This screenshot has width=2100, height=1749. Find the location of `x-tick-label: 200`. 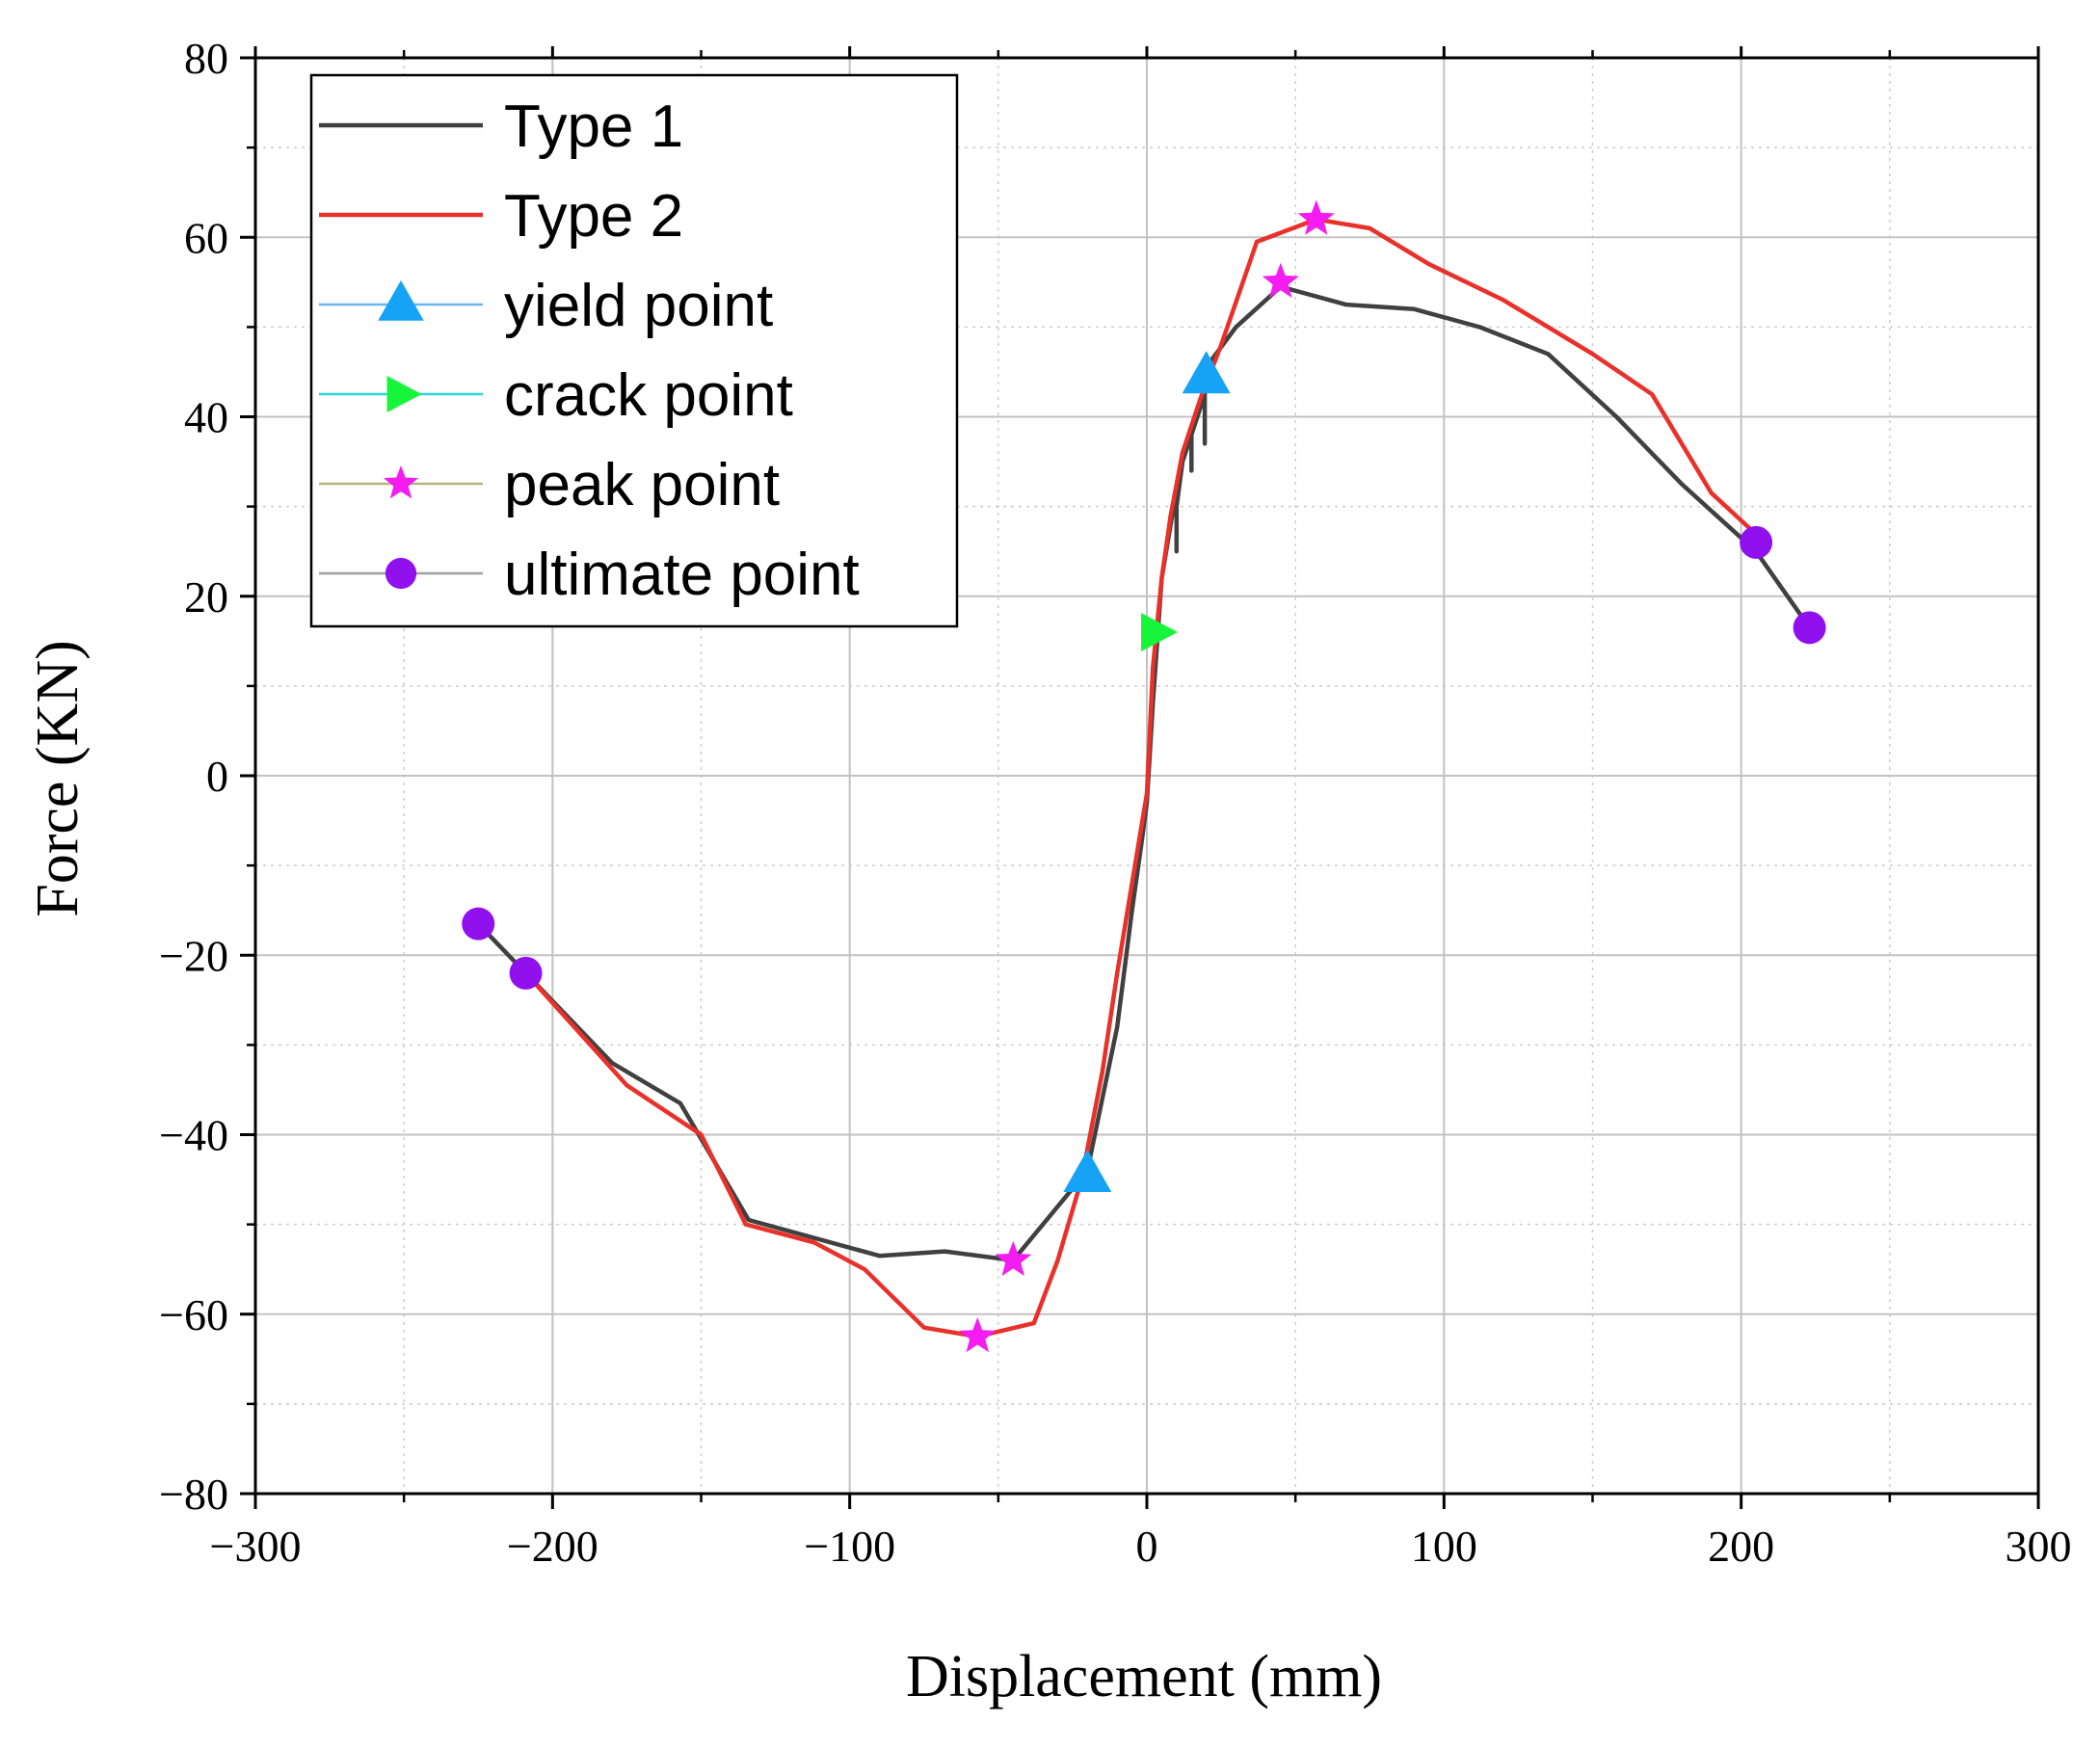

x-tick-label: 200 is located at coordinates (1741, 1546).